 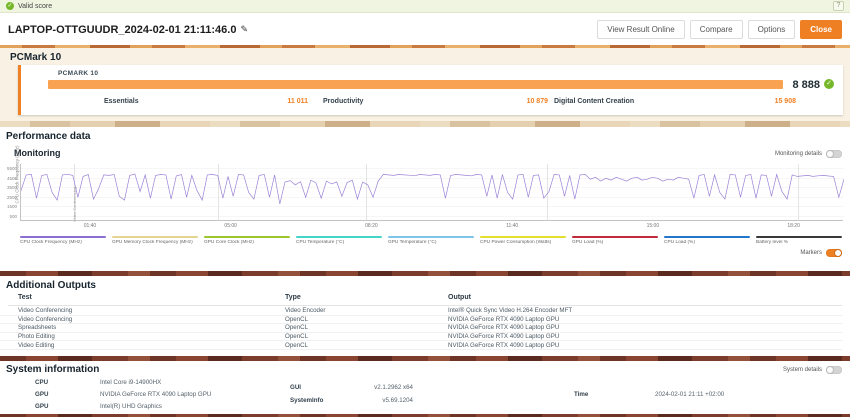 I want to click on subscore-value-productivity: 10 879, so click(x=537, y=101).